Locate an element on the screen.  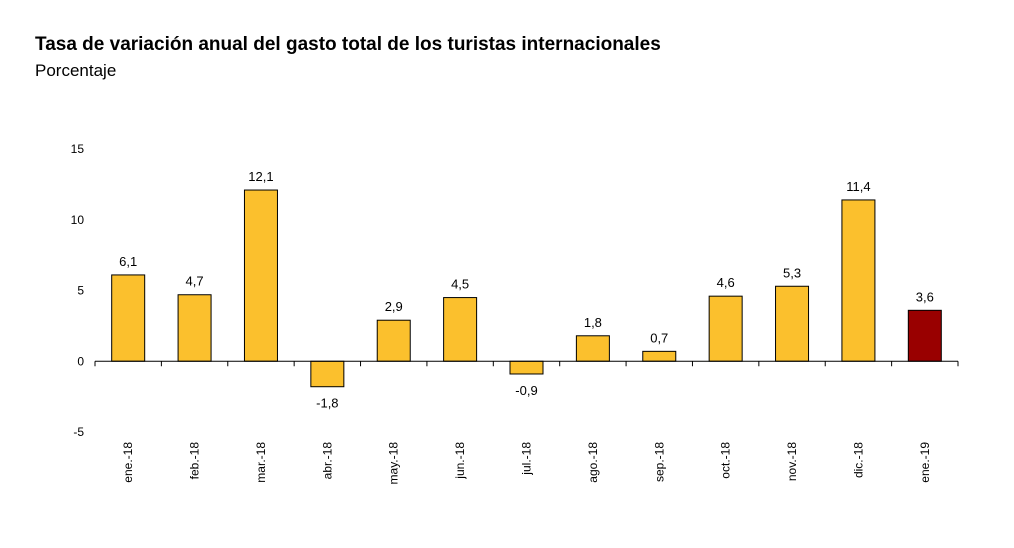
data-label: 11,4 is located at coordinates (858, 186).